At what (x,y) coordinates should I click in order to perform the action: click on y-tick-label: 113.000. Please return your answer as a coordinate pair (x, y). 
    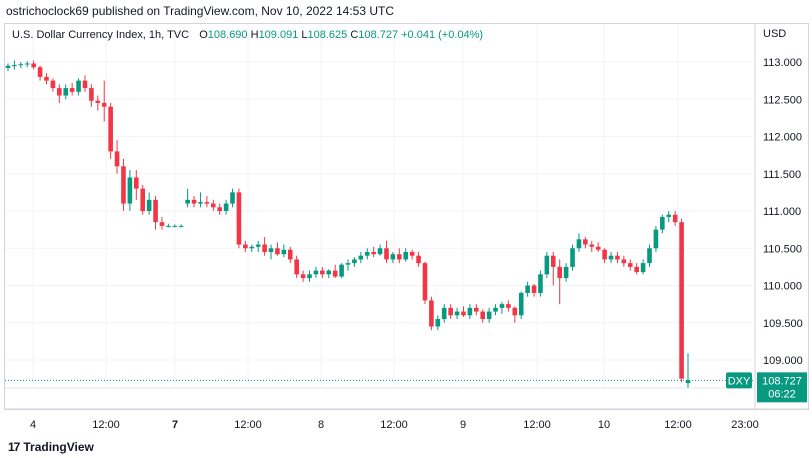
    Looking at the image, I should click on (782, 63).